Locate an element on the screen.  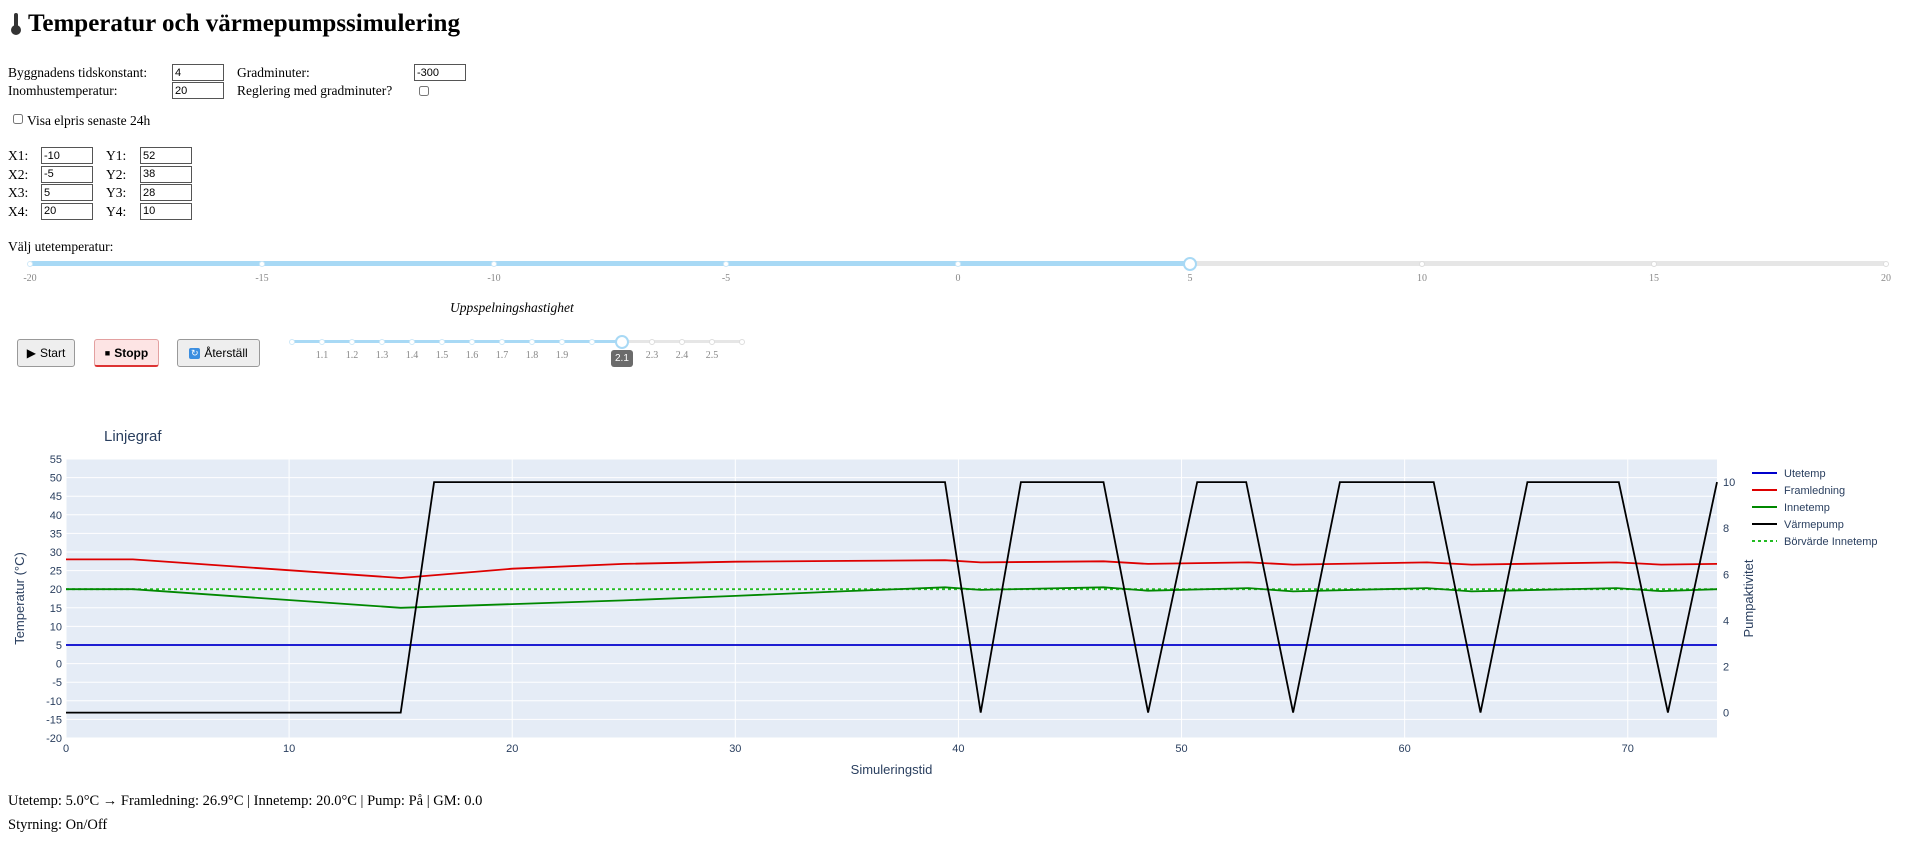
speed-slider-tick-label: 1.8 is located at coordinates (532, 355).